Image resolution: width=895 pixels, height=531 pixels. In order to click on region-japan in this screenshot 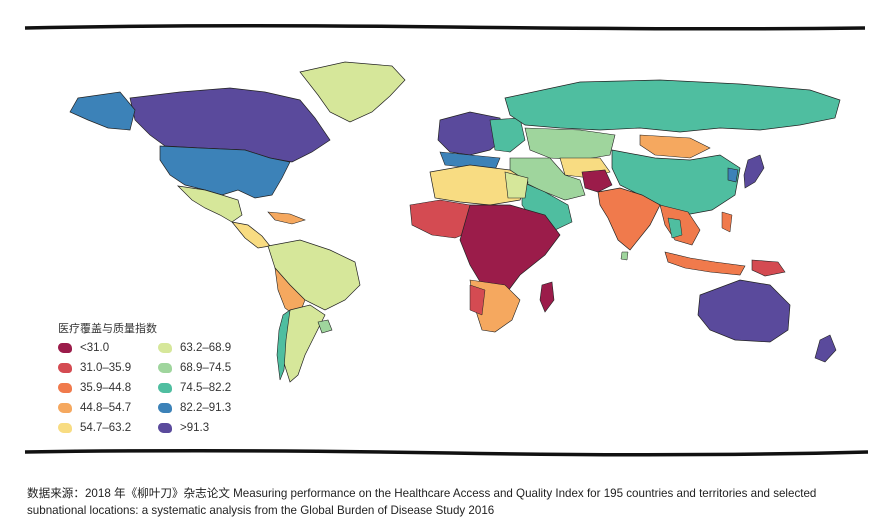, I will do `click(754, 171)`.